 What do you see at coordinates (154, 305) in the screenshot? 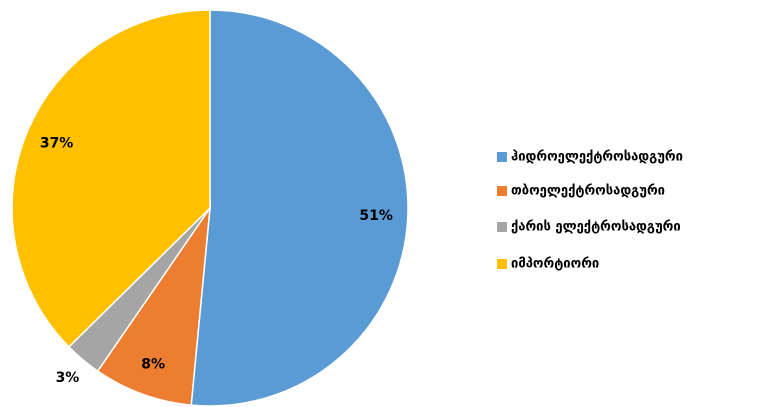
I see `pie-slice` at bounding box center [154, 305].